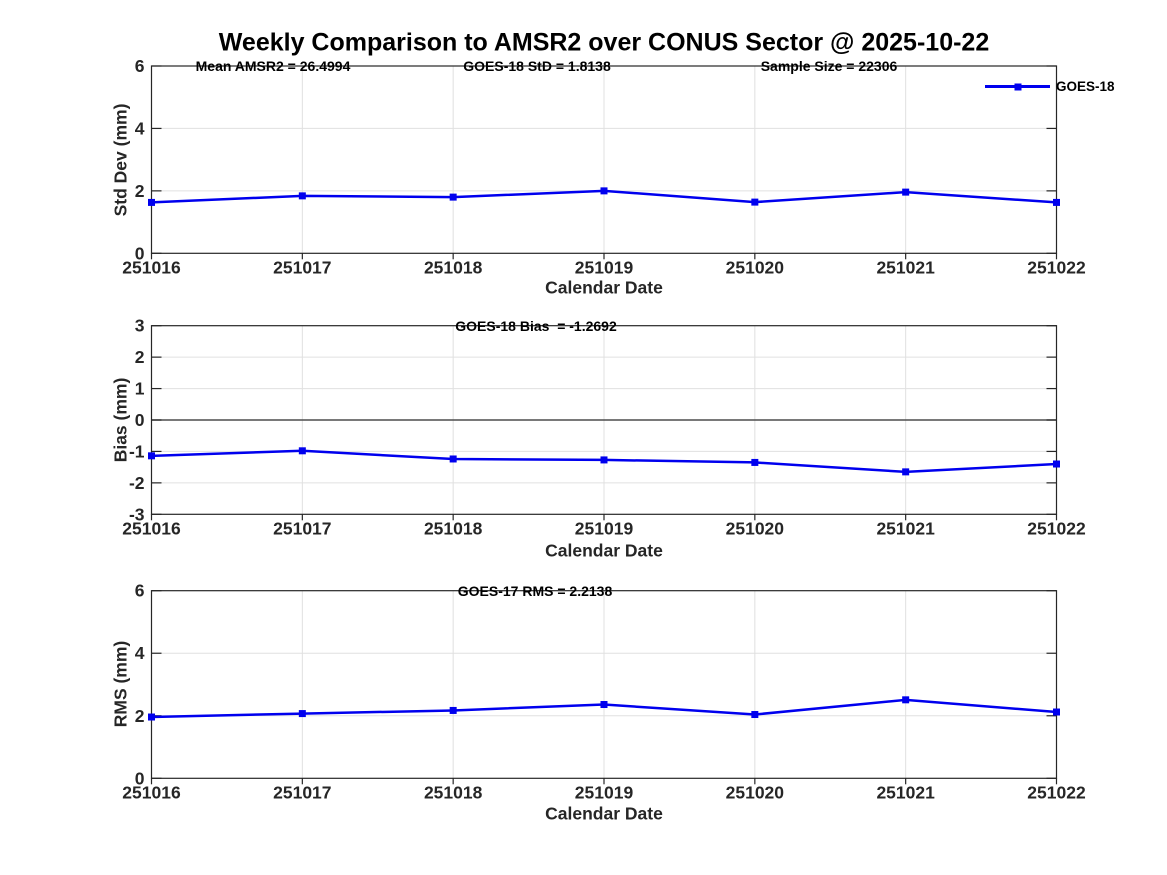  I want to click on svg-text: -3, so click(137, 514).